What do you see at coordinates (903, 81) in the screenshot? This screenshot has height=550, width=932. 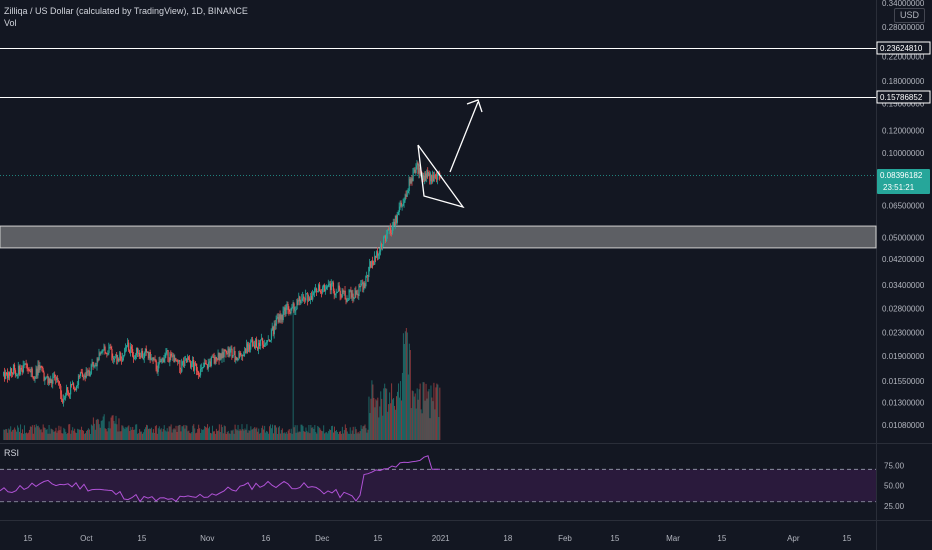 I see `price-axis-tick-label: 0.18000000` at bounding box center [903, 81].